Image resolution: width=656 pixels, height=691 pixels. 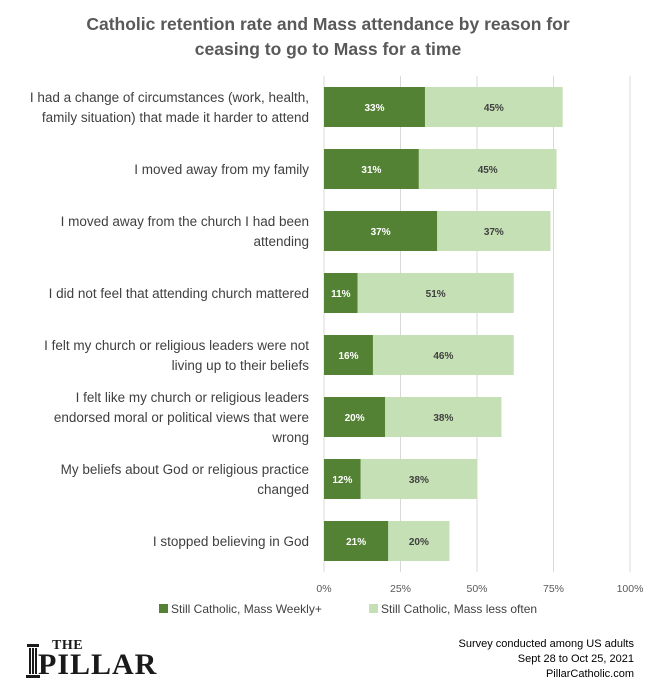 I want to click on bar-data-label: 31%, so click(x=371, y=170).